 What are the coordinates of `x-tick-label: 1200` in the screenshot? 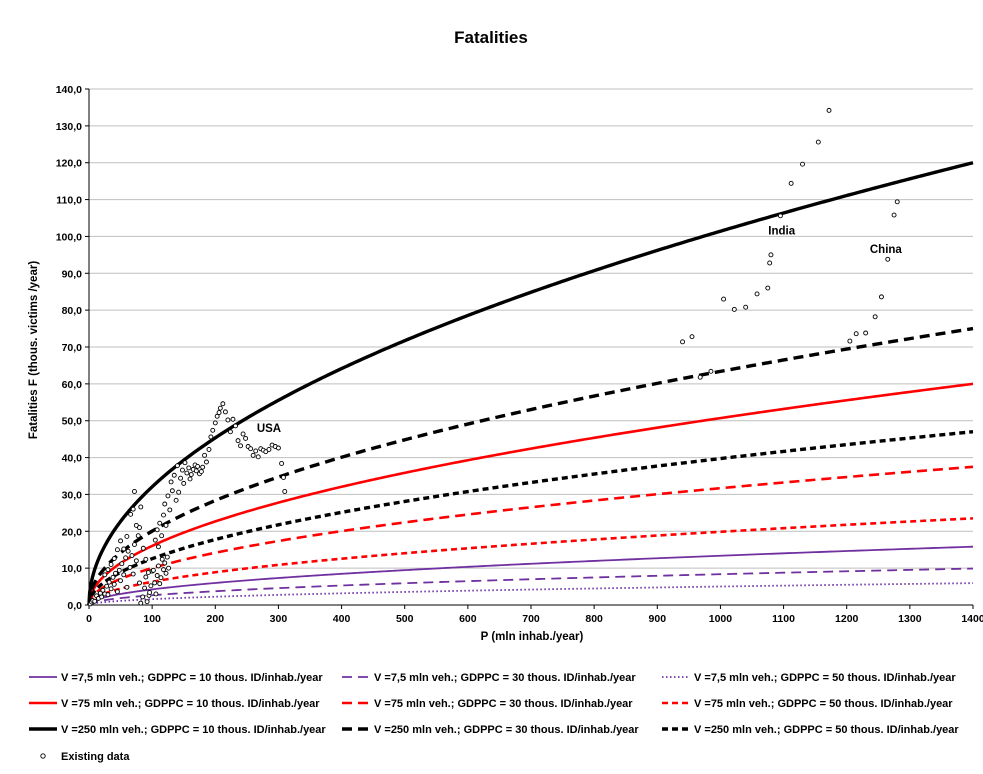 It's located at (847, 619).